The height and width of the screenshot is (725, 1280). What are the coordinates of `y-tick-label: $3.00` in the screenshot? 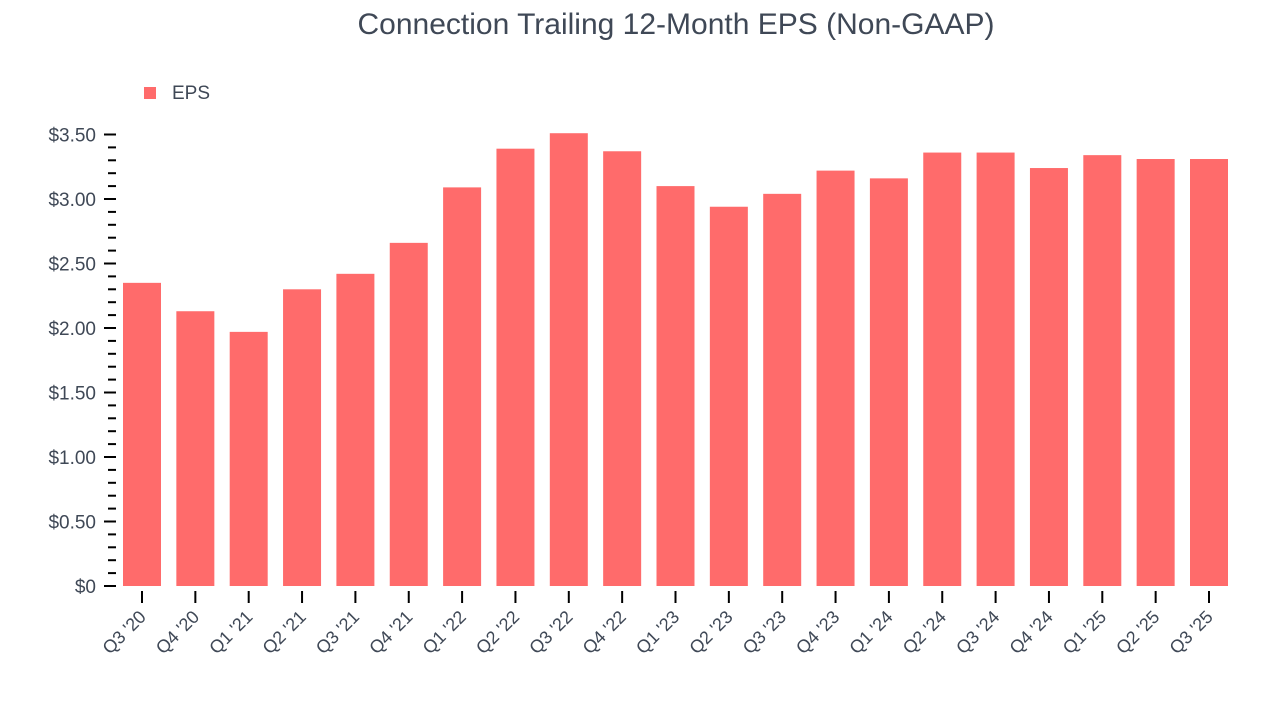 It's located at (72, 200).